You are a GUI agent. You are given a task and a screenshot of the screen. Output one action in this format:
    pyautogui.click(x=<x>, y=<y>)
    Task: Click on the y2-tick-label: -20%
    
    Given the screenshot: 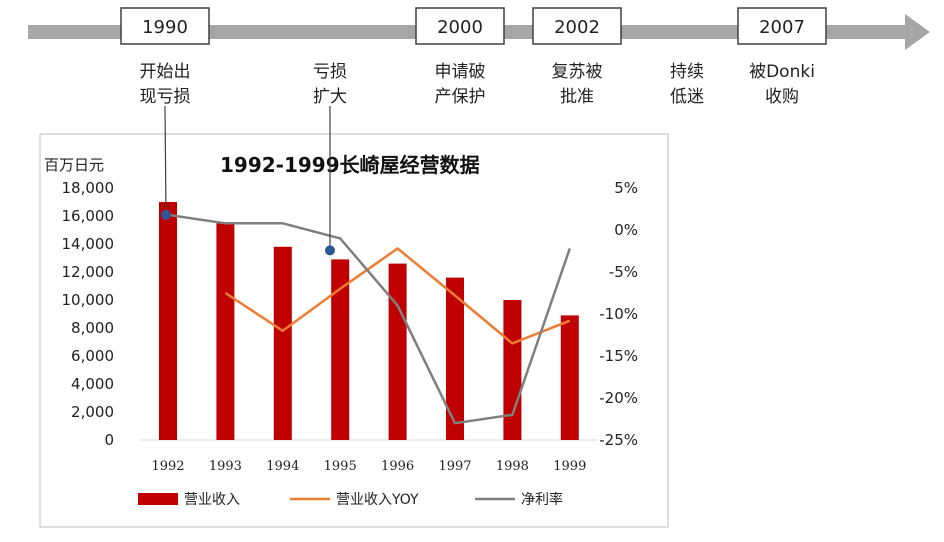 What is the action you would take?
    pyautogui.click(x=618, y=398)
    